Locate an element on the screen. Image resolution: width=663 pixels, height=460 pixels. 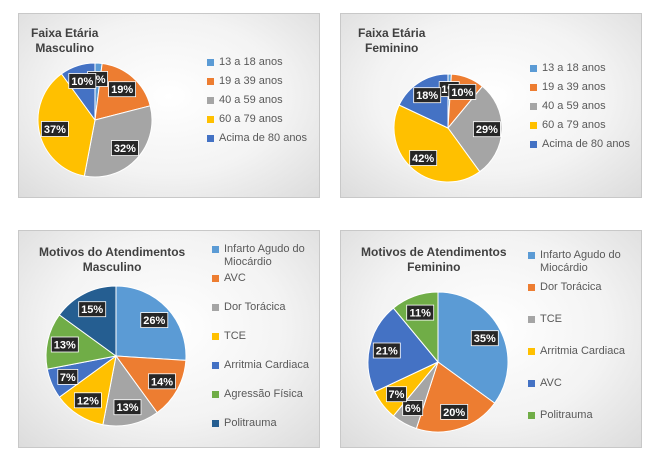
data-label: 37% is located at coordinates (54, 129).